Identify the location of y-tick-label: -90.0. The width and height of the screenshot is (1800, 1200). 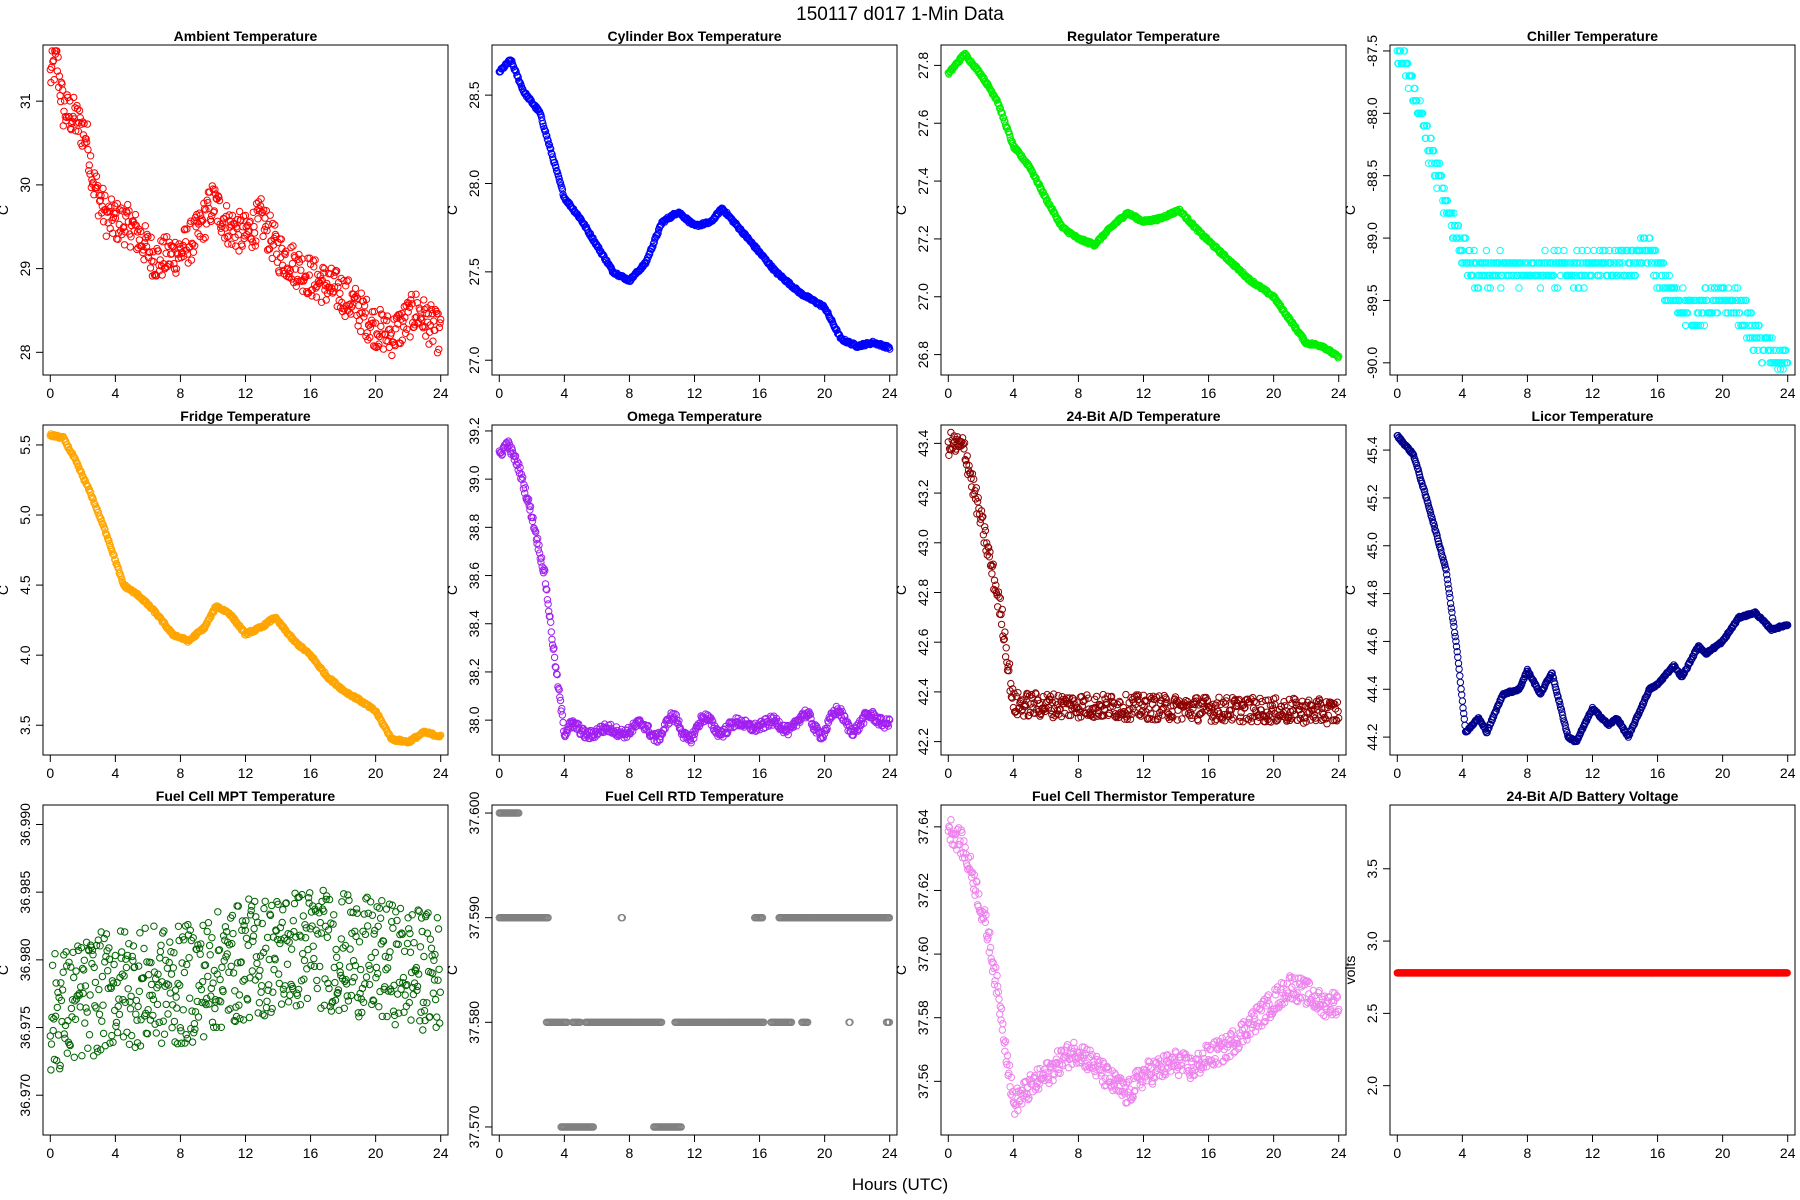
(1372, 363).